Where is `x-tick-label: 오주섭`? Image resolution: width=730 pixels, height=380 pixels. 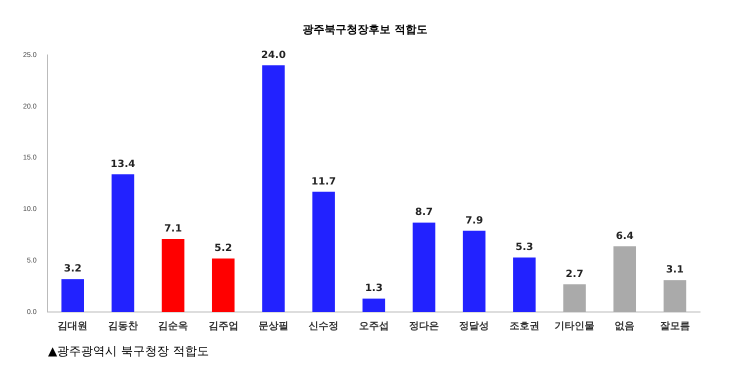 x-tick-label: 오주섭 is located at coordinates (373, 326).